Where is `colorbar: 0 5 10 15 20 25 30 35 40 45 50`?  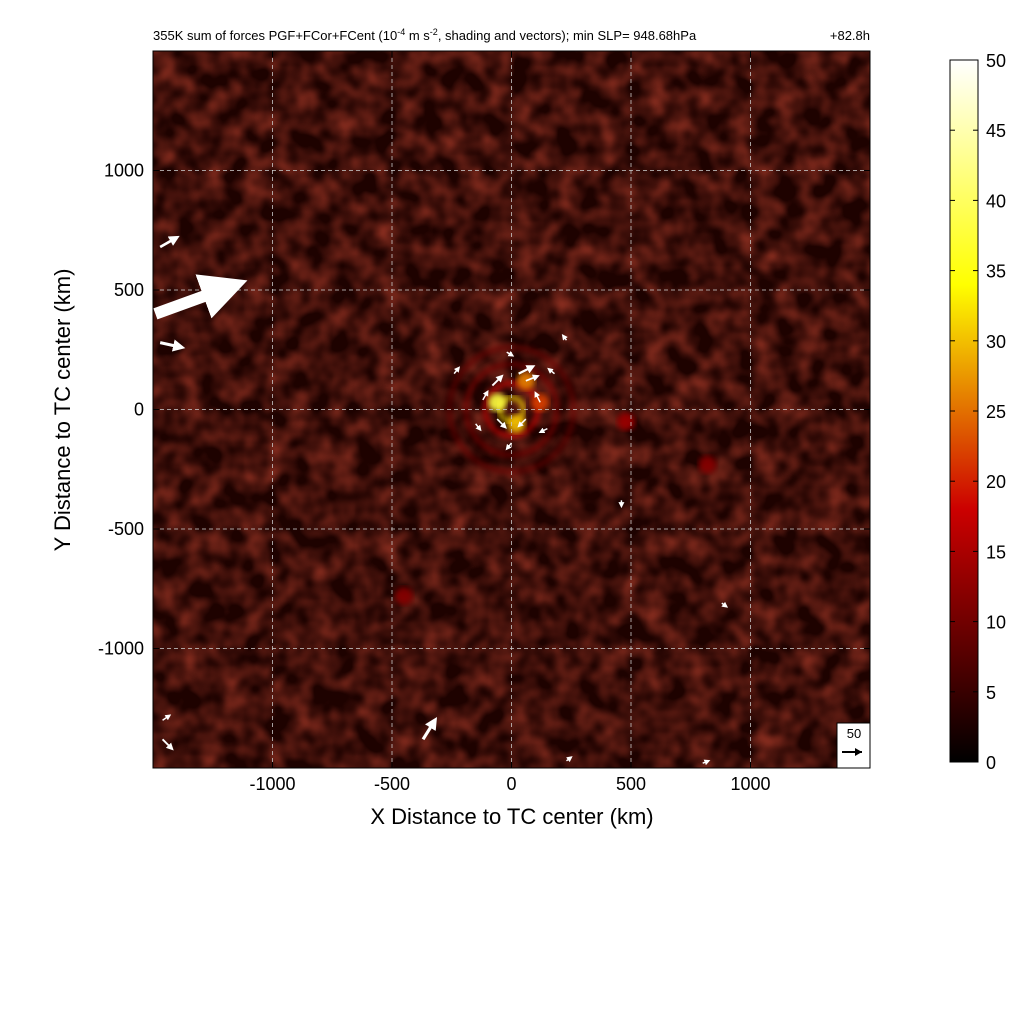 colorbar: 0 5 10 15 20 25 30 35 40 45 50 is located at coordinates (977, 412).